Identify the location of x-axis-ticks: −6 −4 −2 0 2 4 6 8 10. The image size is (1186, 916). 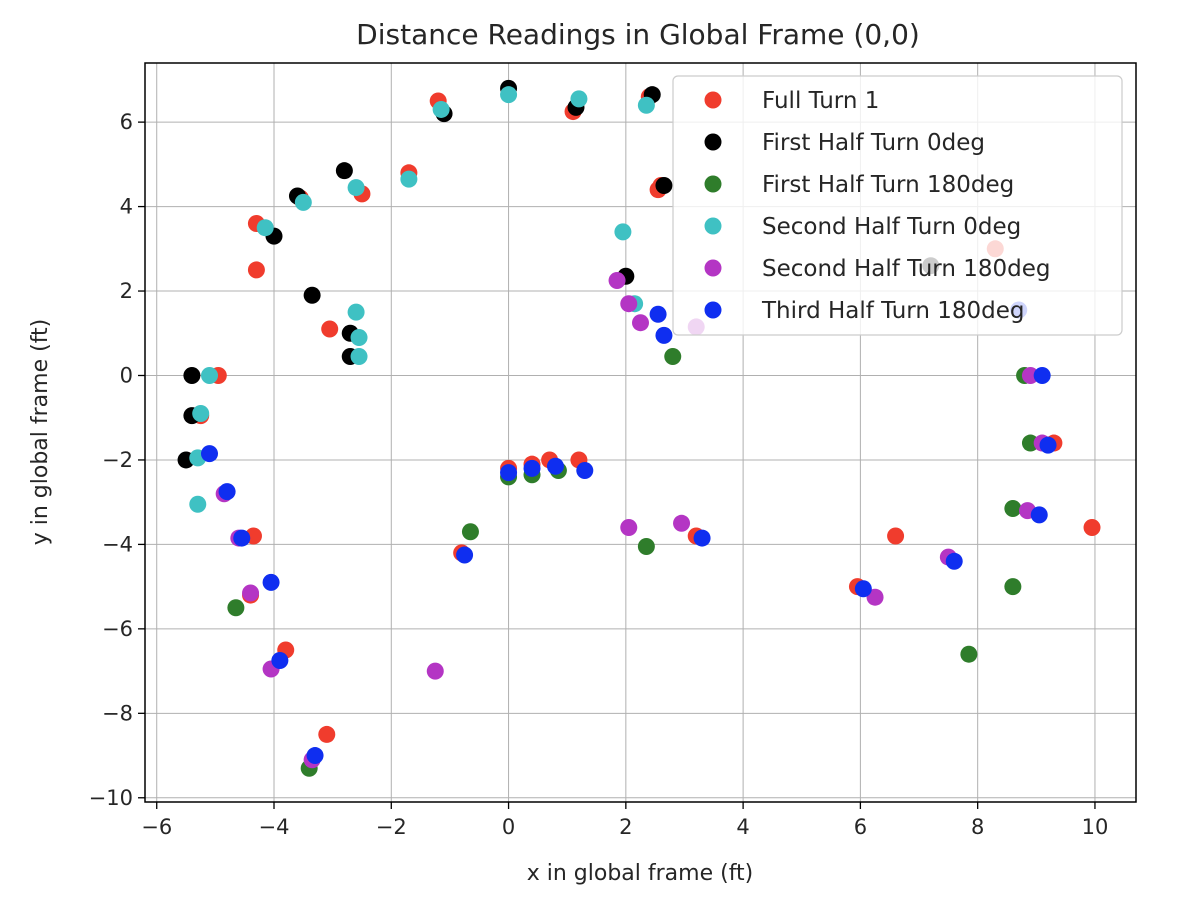
(624, 820).